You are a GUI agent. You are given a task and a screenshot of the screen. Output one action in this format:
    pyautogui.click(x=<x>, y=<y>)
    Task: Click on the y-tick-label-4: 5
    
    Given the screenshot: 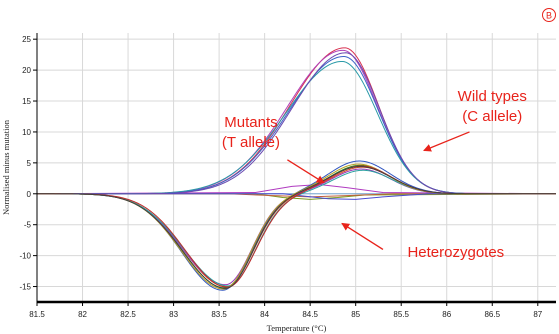 What is the action you would take?
    pyautogui.click(x=29, y=163)
    